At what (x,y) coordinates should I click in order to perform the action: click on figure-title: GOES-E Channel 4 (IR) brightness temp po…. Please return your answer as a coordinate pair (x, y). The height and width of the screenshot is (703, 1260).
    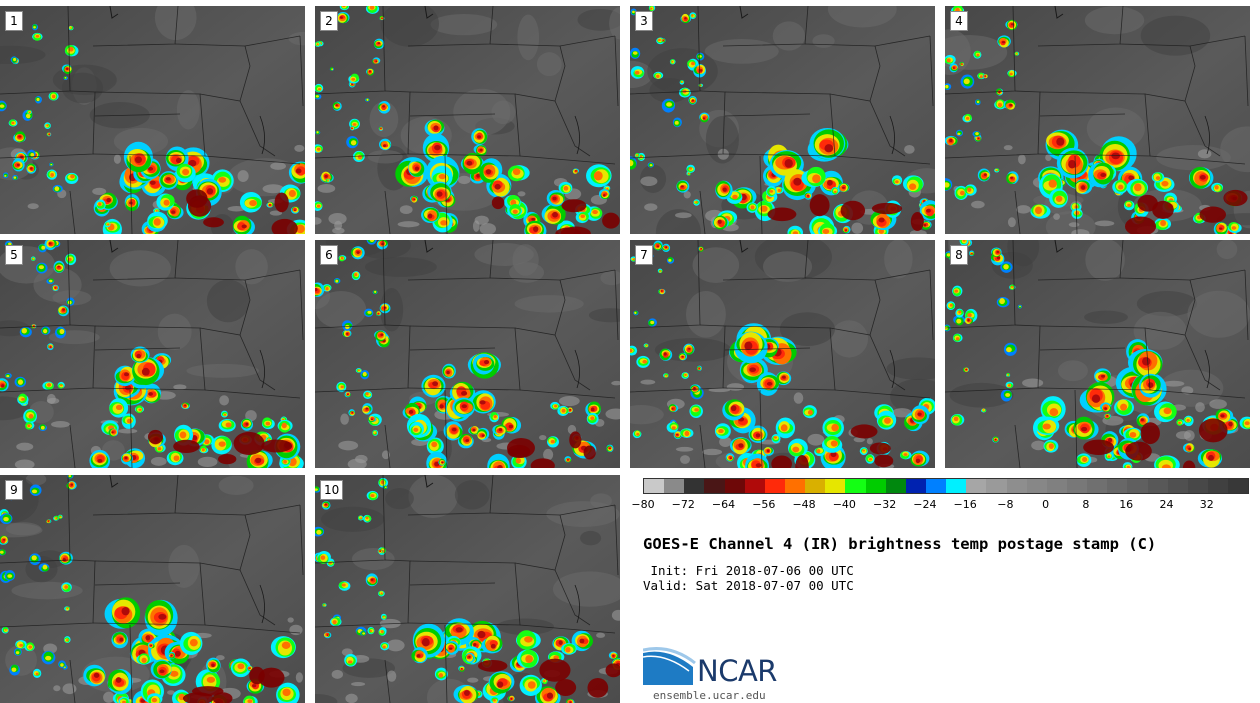
    Looking at the image, I should click on (900, 544).